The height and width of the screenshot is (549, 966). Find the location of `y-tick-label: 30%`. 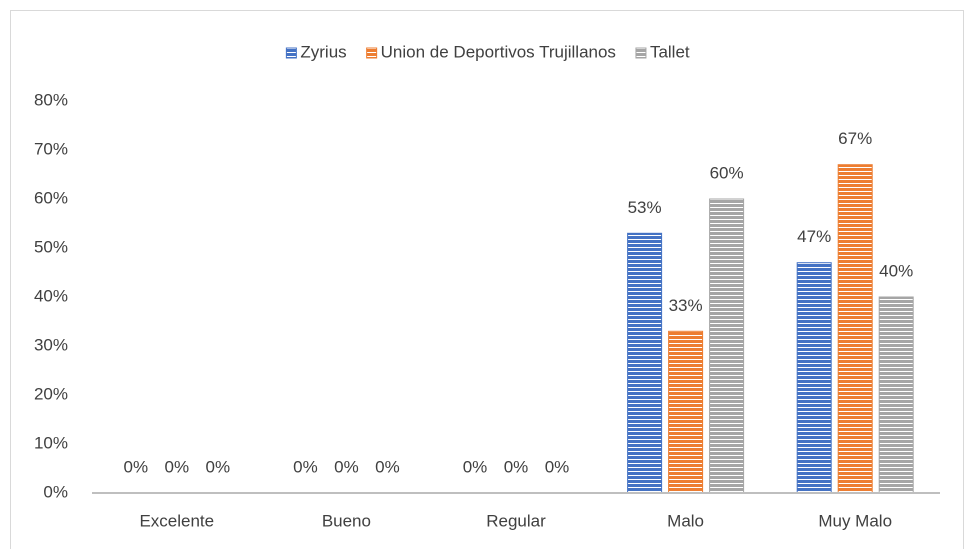

y-tick-label: 30% is located at coordinates (51, 344).